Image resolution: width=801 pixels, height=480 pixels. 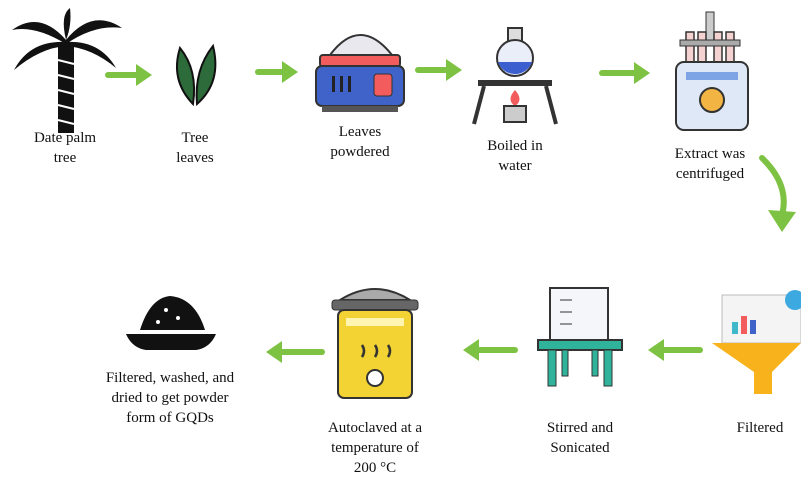 What do you see at coordinates (710, 174) in the screenshot?
I see `step-label: centrifuged` at bounding box center [710, 174].